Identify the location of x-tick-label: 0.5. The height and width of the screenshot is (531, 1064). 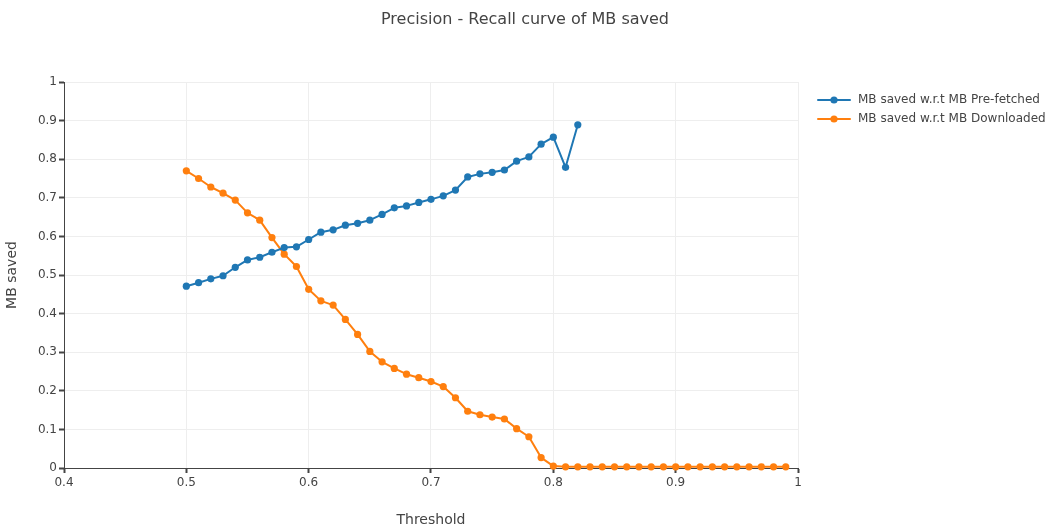
(186, 482).